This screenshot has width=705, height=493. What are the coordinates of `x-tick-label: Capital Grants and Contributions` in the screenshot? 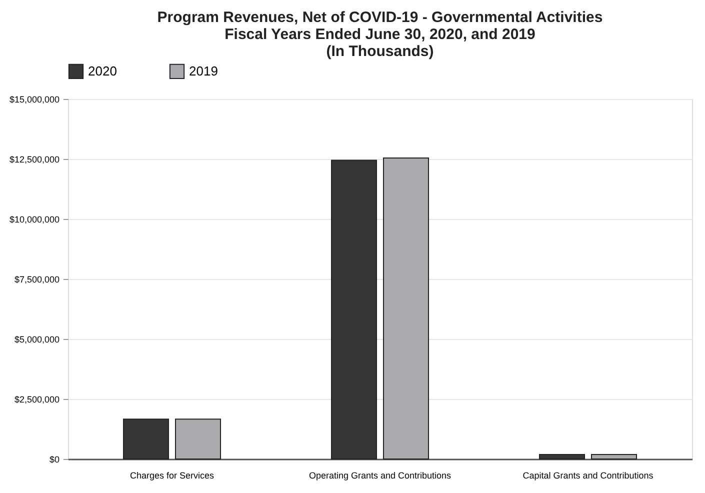 It's located at (588, 475).